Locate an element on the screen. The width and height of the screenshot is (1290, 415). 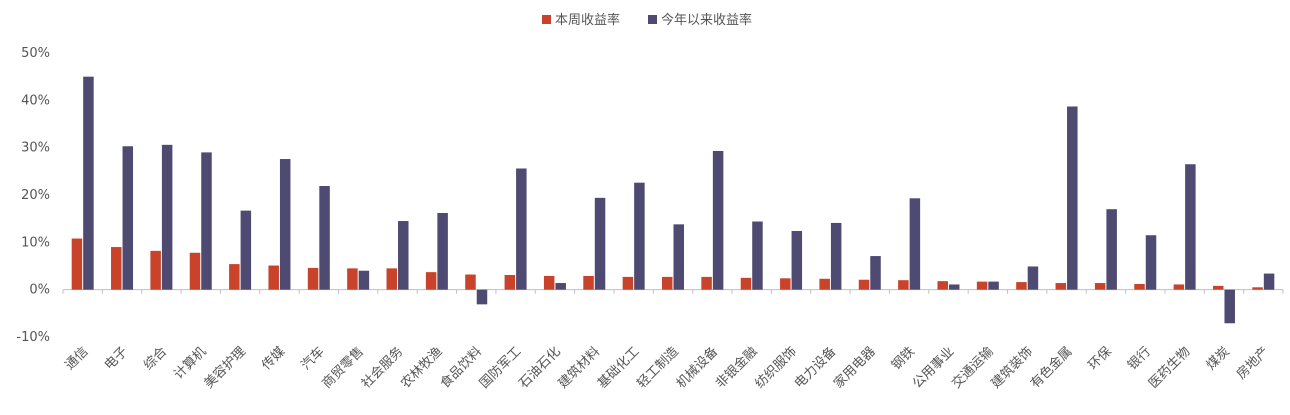
x-category-label: 综合 is located at coordinates (155, 358).